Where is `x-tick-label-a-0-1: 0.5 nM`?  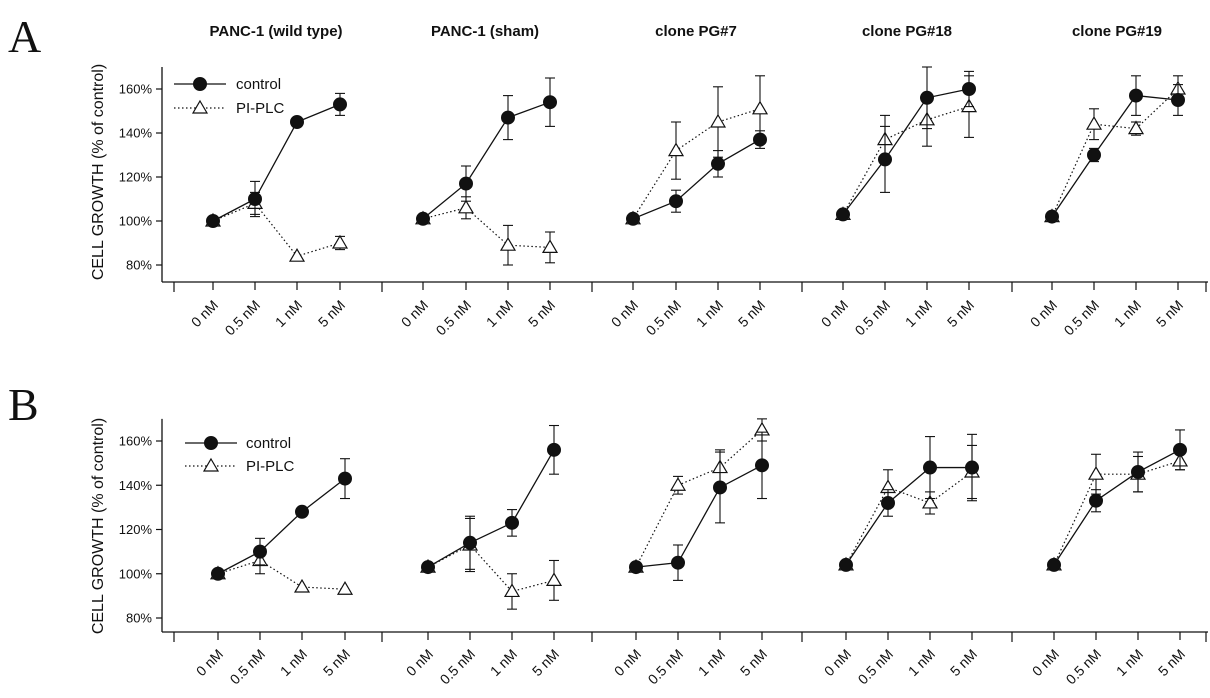 x-tick-label-a-0-1: 0.5 nM is located at coordinates (243, 318).